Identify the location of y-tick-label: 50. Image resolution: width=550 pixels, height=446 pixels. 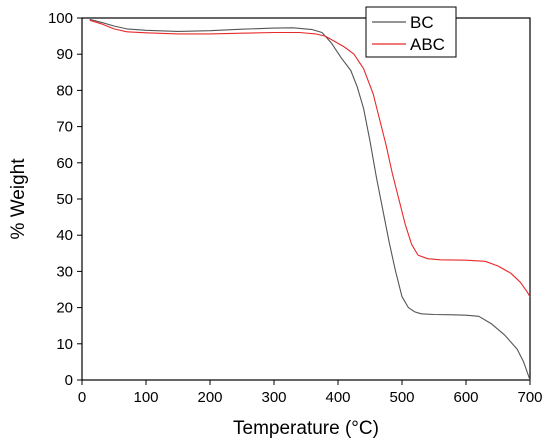
(64, 199).